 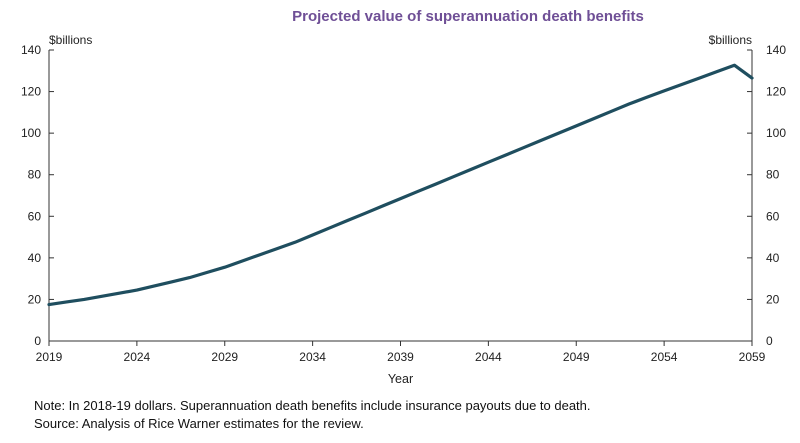 I want to click on y-tick-label-right: 60, so click(x=773, y=216).